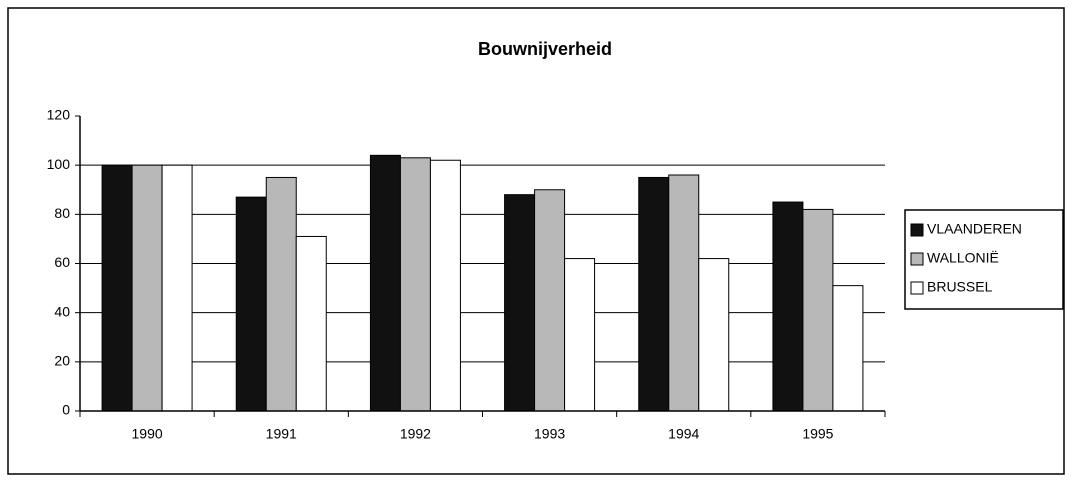 The width and height of the screenshot is (1072, 481). What do you see at coordinates (59, 115) in the screenshot?
I see `y-tick-label: 120` at bounding box center [59, 115].